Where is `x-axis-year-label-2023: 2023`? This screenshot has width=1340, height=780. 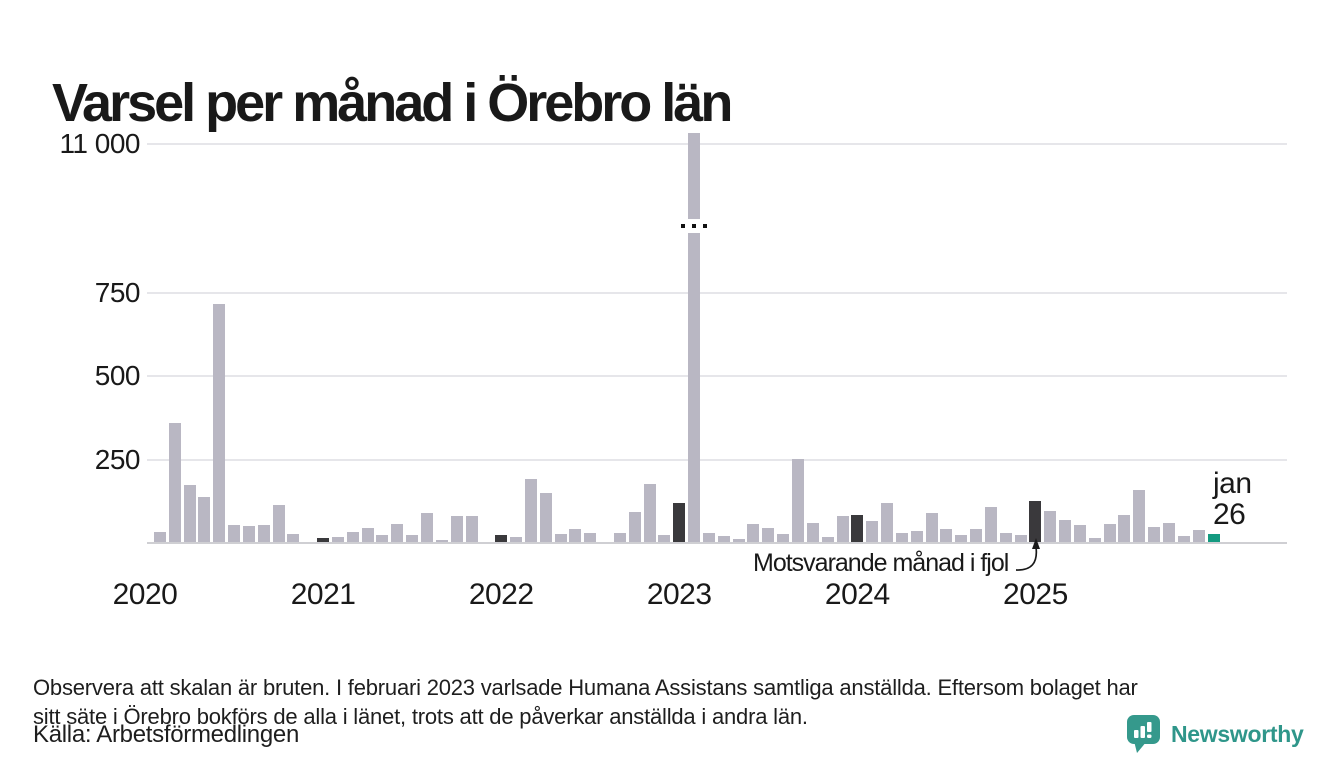
x-axis-year-label-2023: 2023 is located at coordinates (679, 594).